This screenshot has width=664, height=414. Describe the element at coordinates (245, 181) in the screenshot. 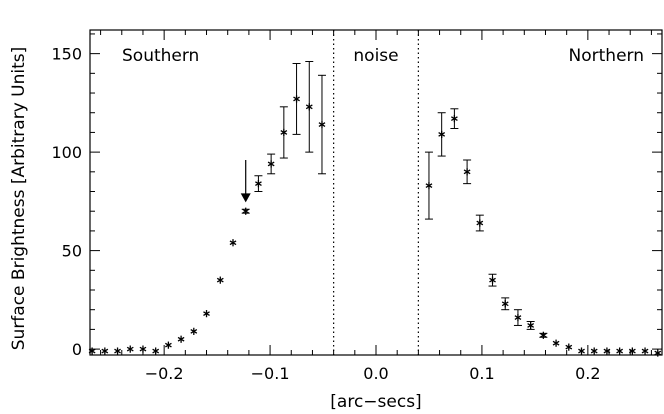

I see `down-arrow-icon` at that location.